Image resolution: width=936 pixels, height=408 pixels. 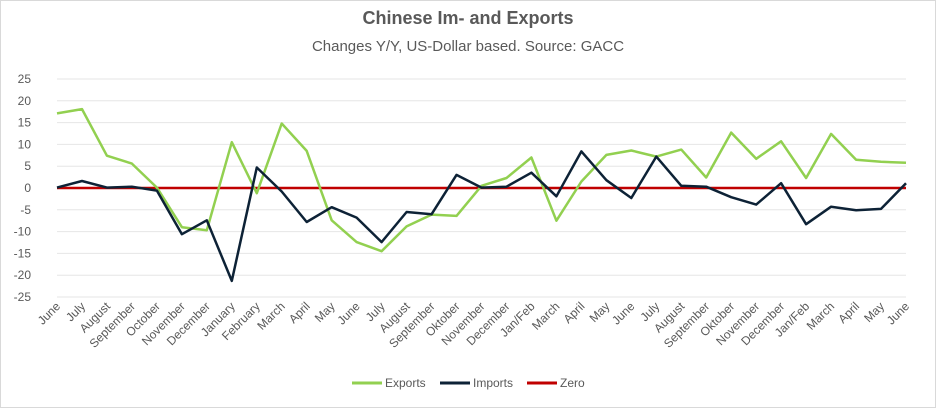 What do you see at coordinates (493, 383) in the screenshot?
I see `legend-label-imports: Imports` at bounding box center [493, 383].